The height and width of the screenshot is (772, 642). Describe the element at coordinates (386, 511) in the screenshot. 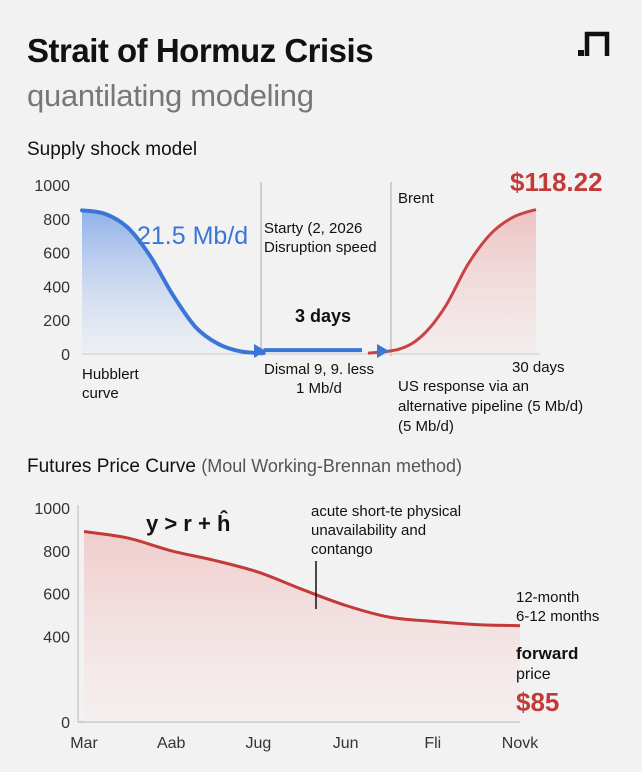

I see `annotation-line-1: acute short-te physical` at that location.